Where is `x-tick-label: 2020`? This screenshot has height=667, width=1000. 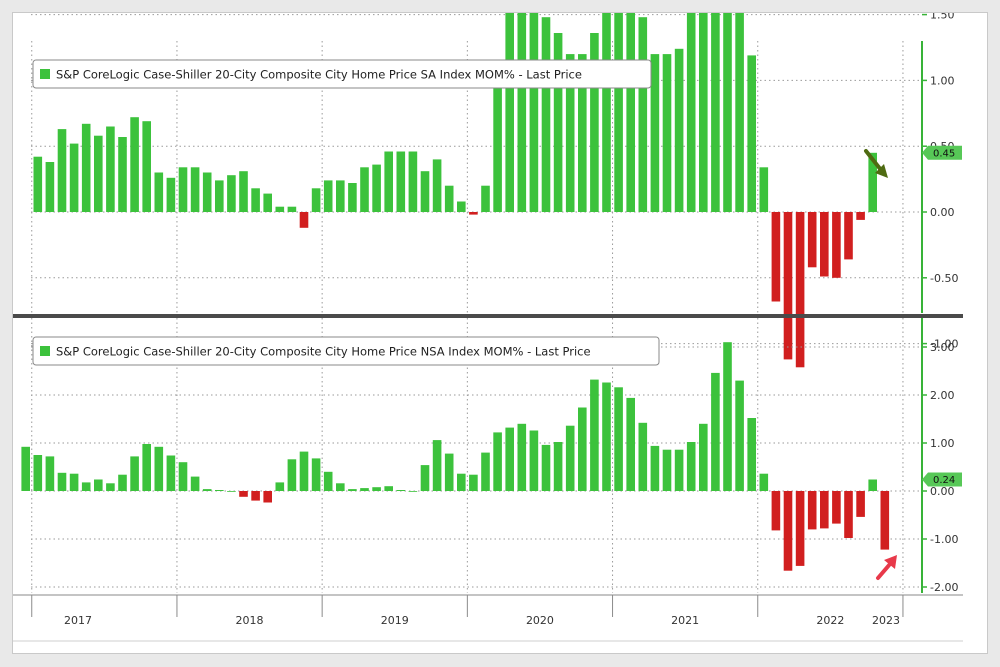 x-tick-label: 2020 is located at coordinates (540, 620).